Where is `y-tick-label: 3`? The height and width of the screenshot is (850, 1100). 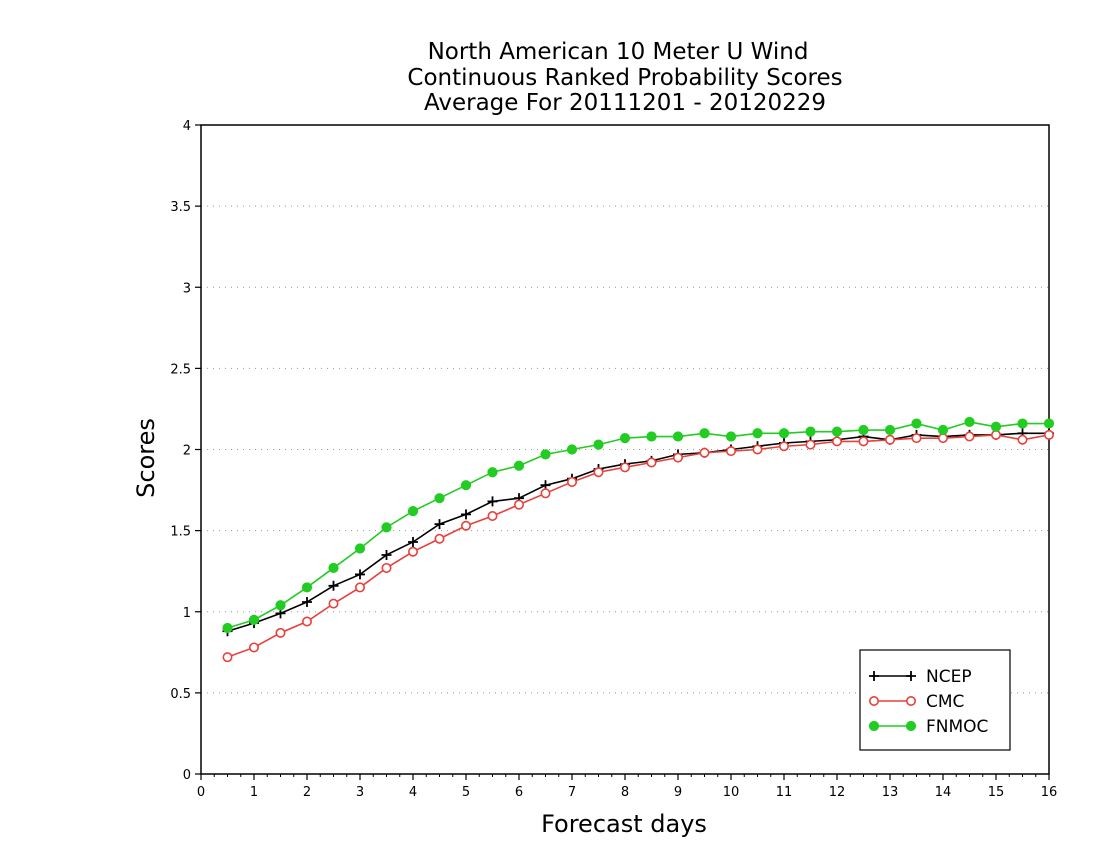
y-tick-label: 3 is located at coordinates (187, 288).